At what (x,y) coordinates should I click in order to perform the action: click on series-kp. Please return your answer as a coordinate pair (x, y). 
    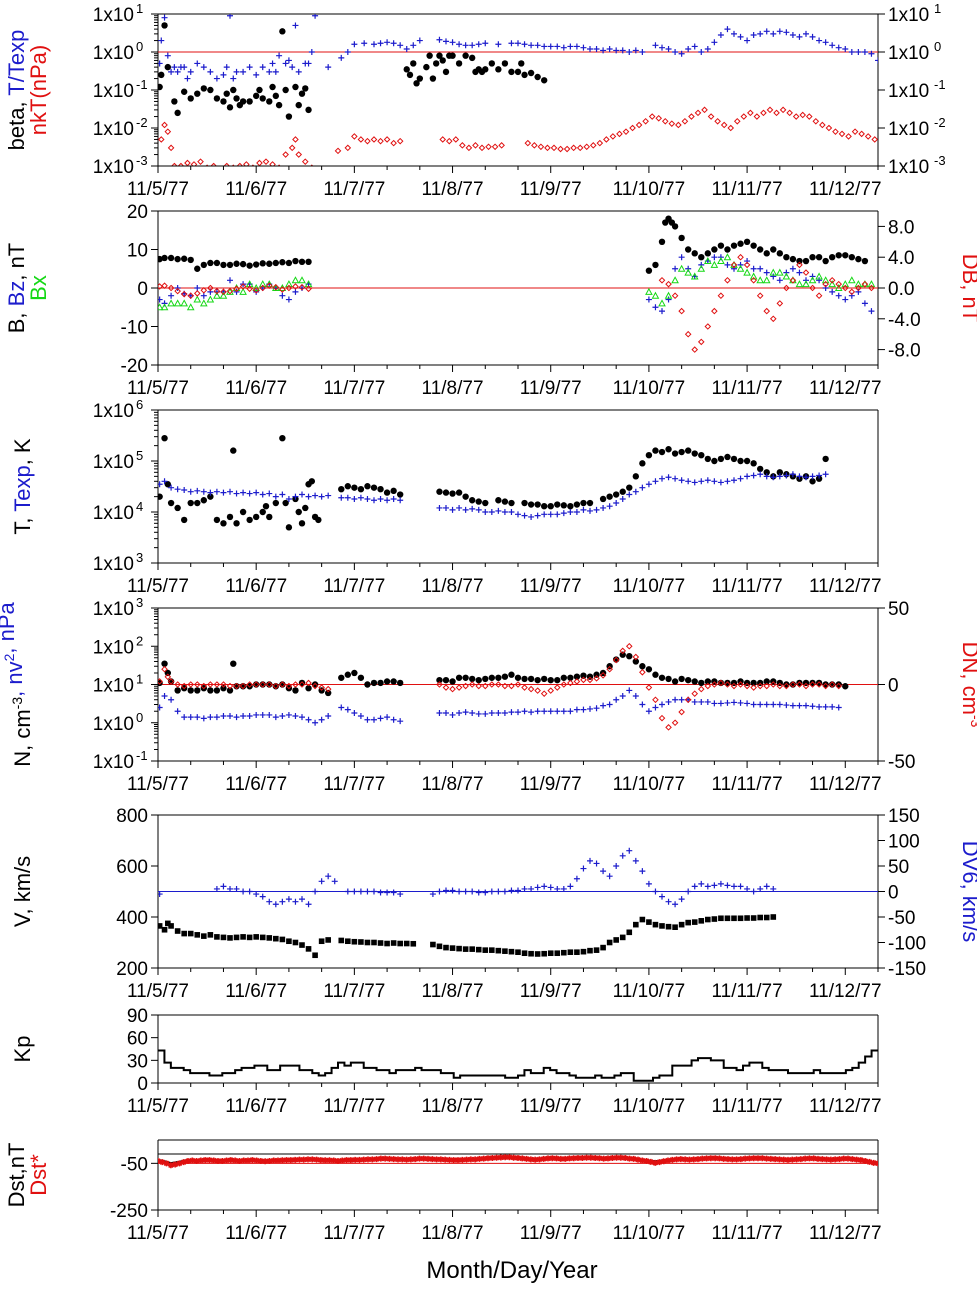
    Looking at the image, I should click on (518, 1065).